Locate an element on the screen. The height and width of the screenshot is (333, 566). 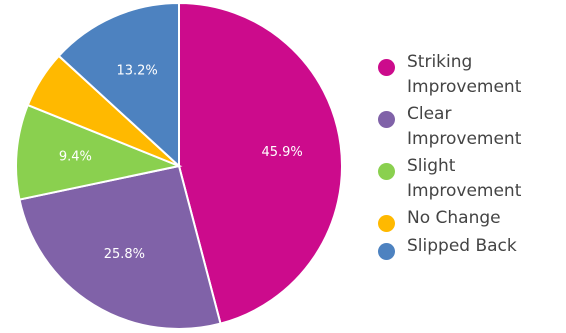
legend-item: No Change is located at coordinates (470, 219).